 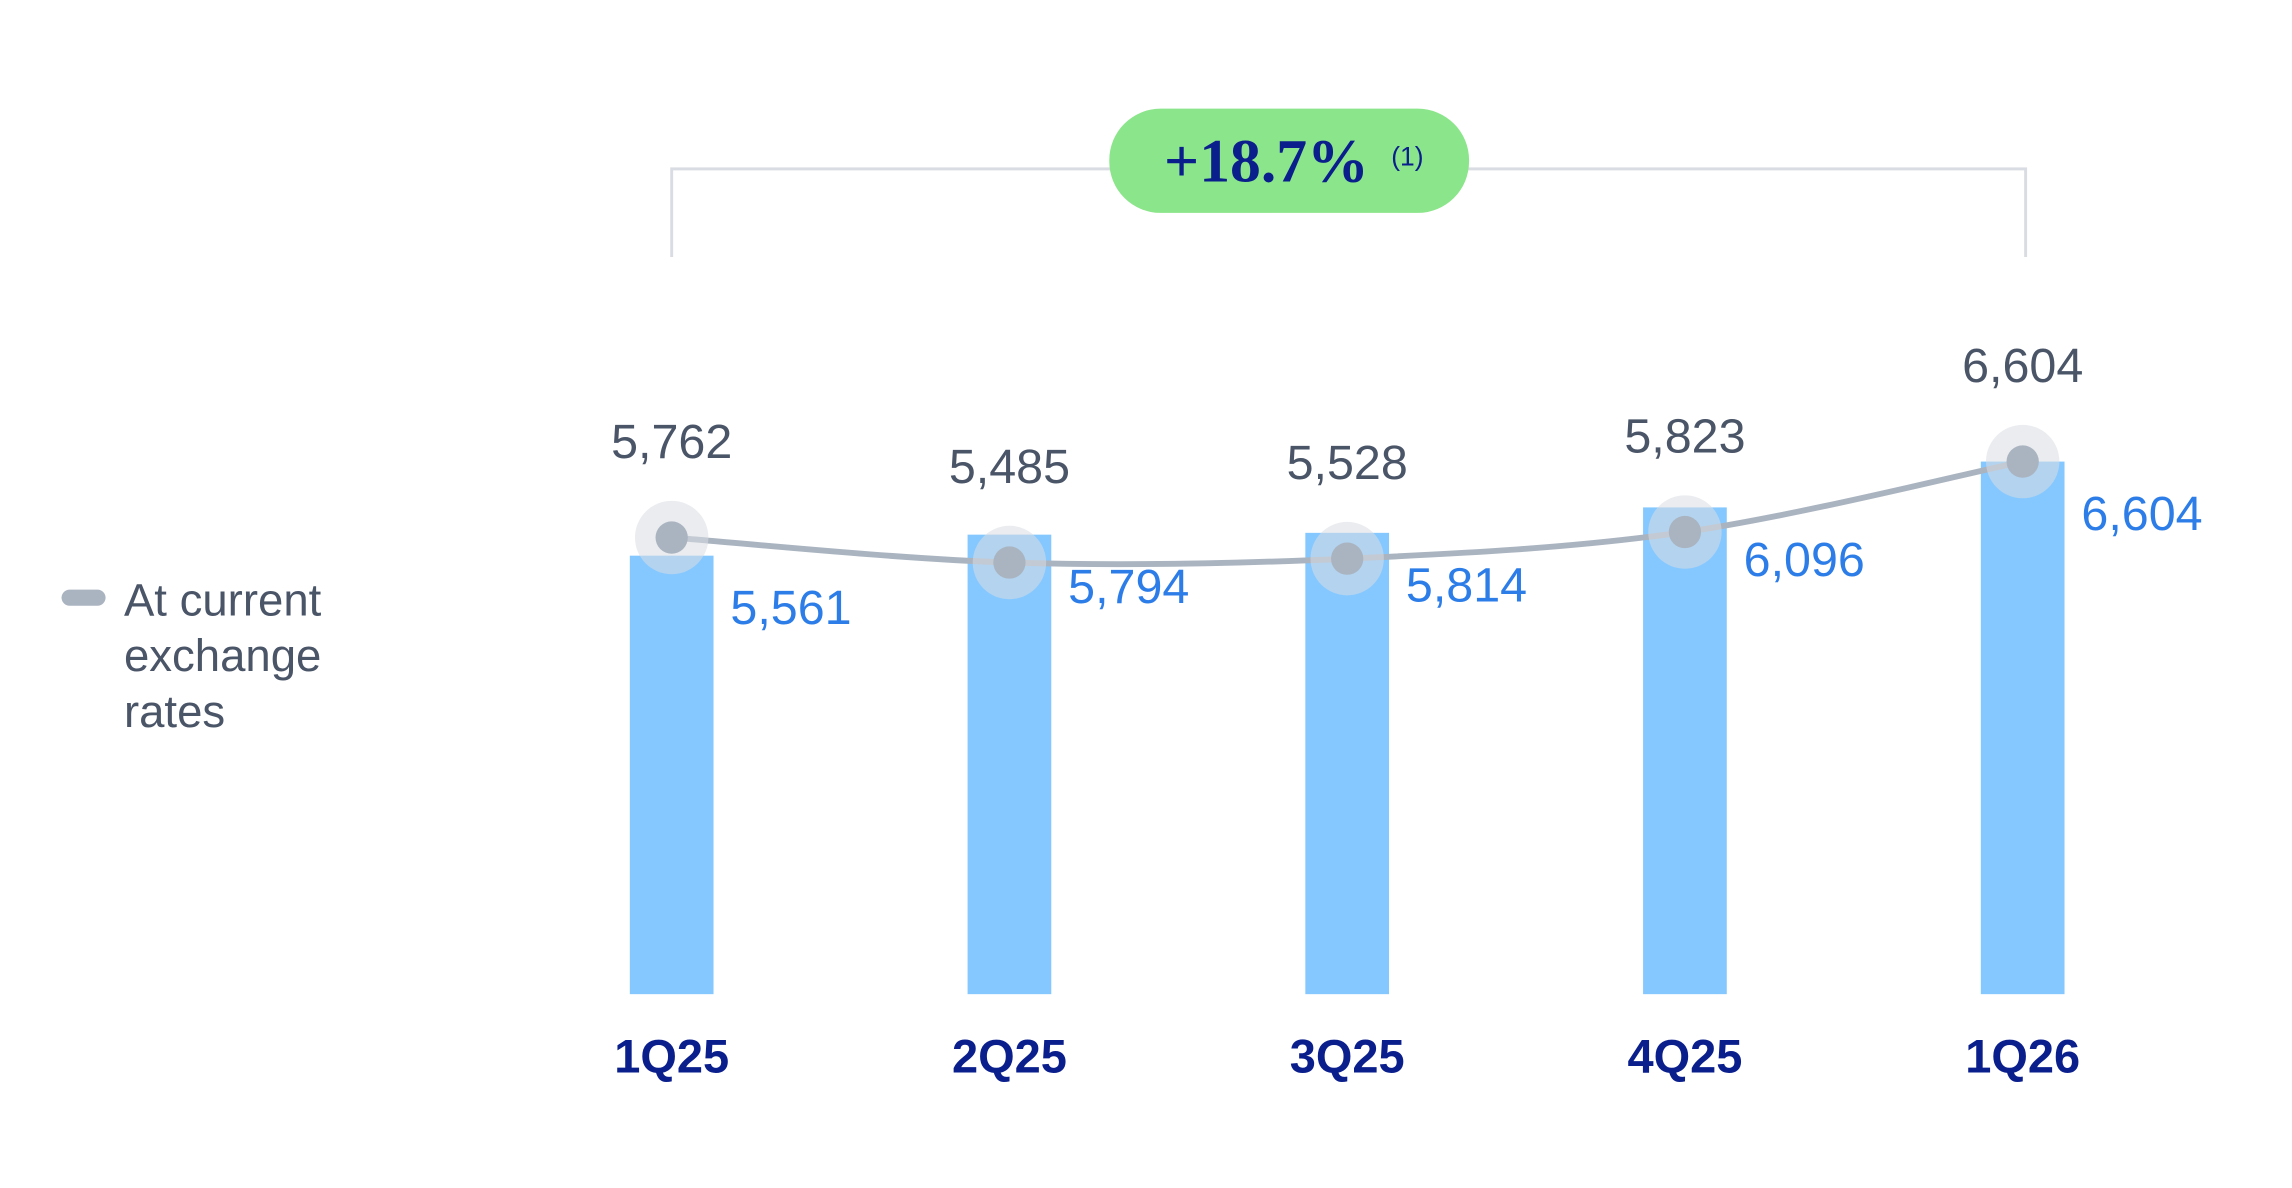 I want to click on annotation: +18.7%, so click(x=1266, y=162).